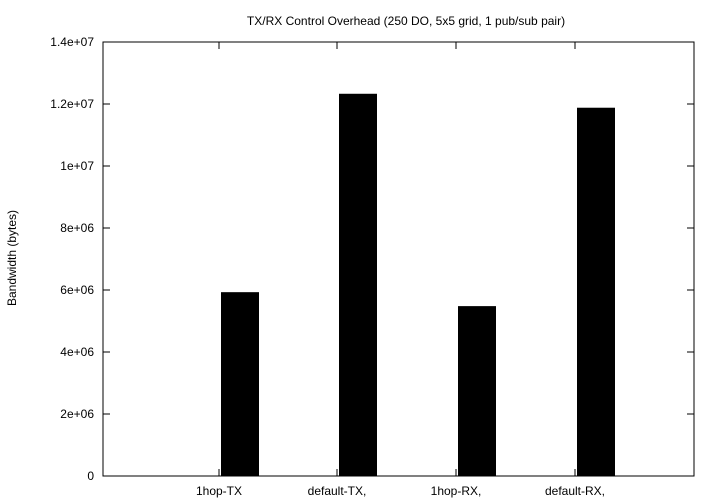  I want to click on x-tick-label: default-TX,, so click(337, 491).